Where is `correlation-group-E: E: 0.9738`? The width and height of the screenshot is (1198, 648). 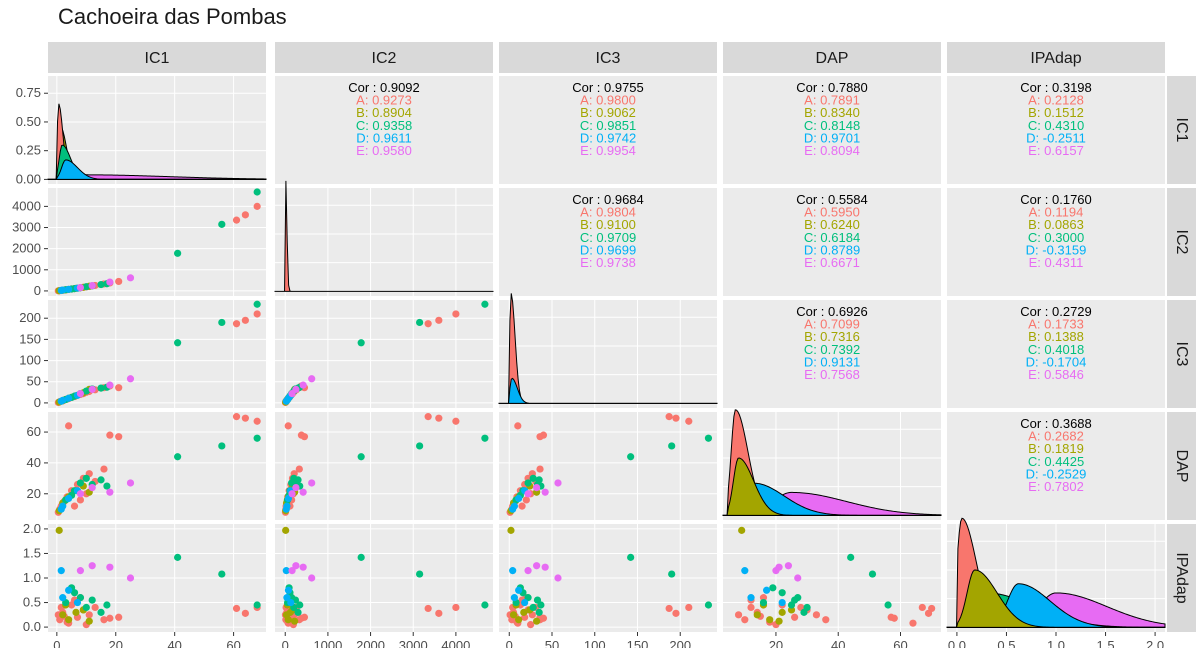 correlation-group-E: E: 0.9738 is located at coordinates (608, 262).